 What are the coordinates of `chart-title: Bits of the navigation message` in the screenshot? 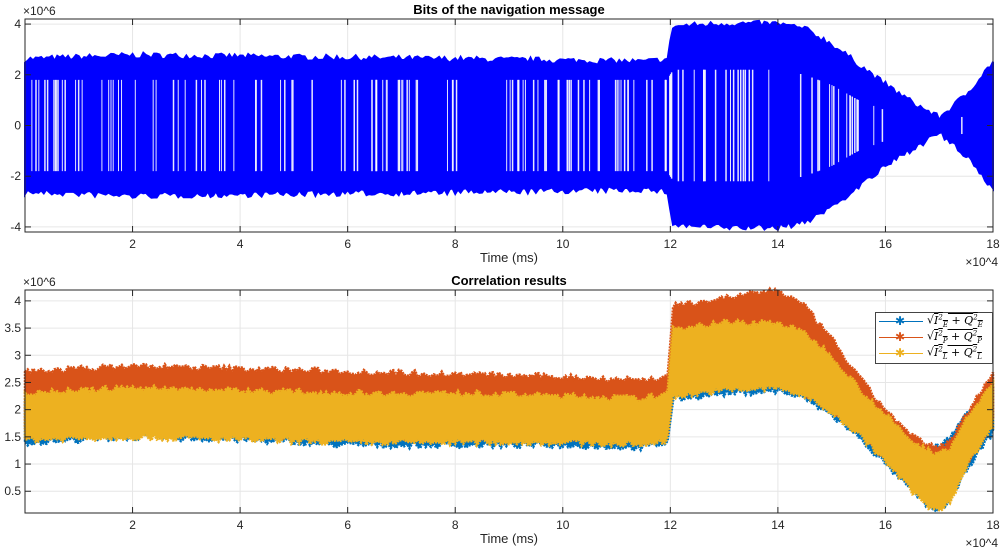 It's located at (508, 9).